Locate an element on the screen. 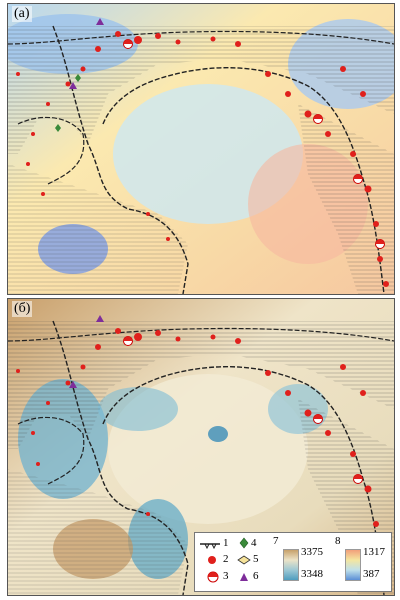 The width and height of the screenshot is (400, 600). legend-num-2: 2 is located at coordinates (226, 559).